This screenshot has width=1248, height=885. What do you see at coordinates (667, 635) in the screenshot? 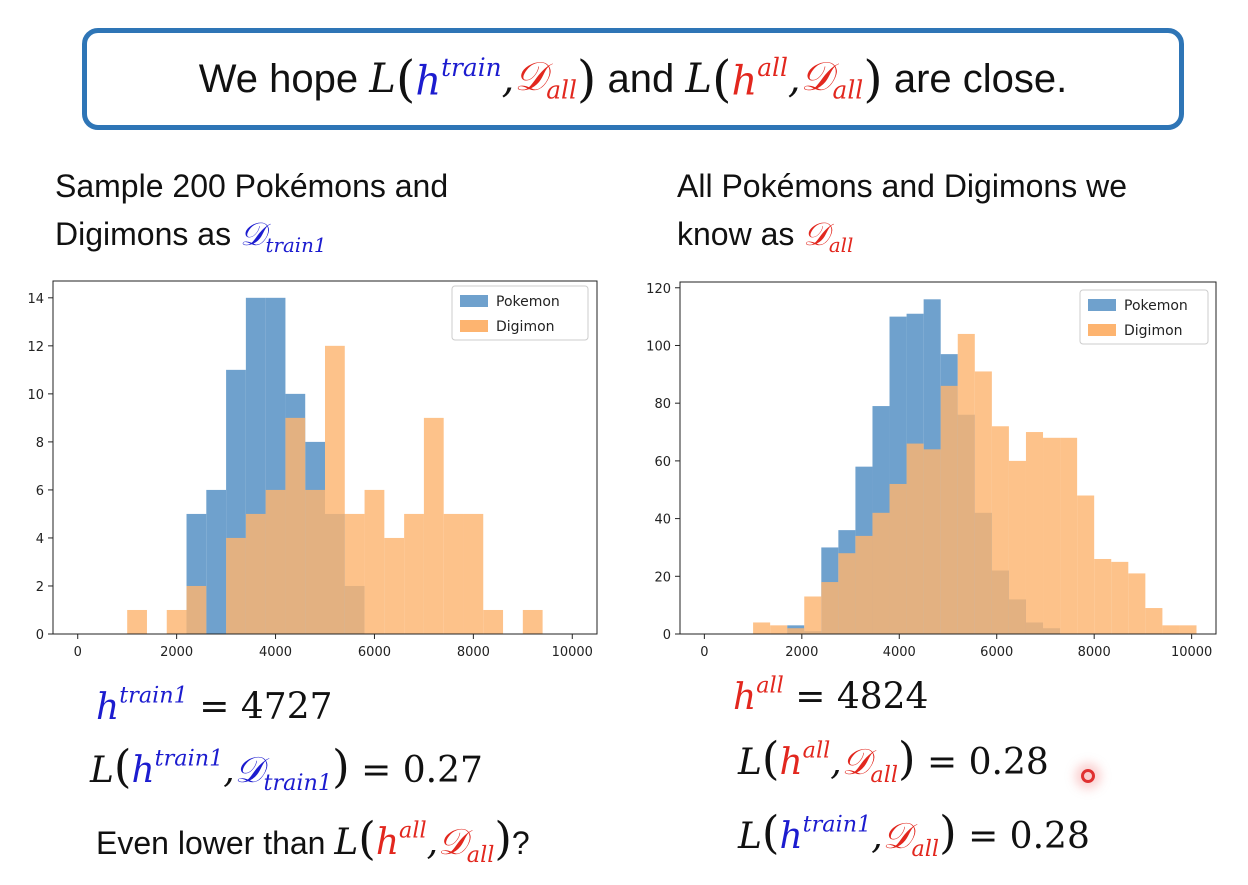
I see `y-tick-label: 0` at bounding box center [667, 635].